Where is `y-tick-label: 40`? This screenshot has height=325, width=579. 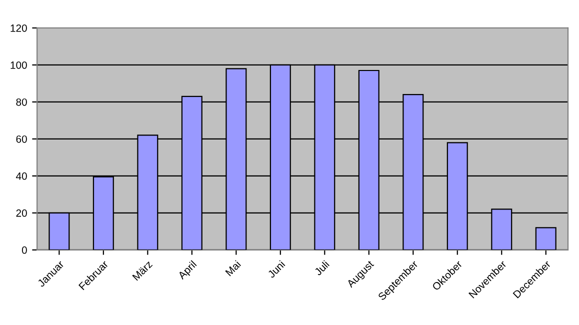 y-tick-label: 40 is located at coordinates (21, 176).